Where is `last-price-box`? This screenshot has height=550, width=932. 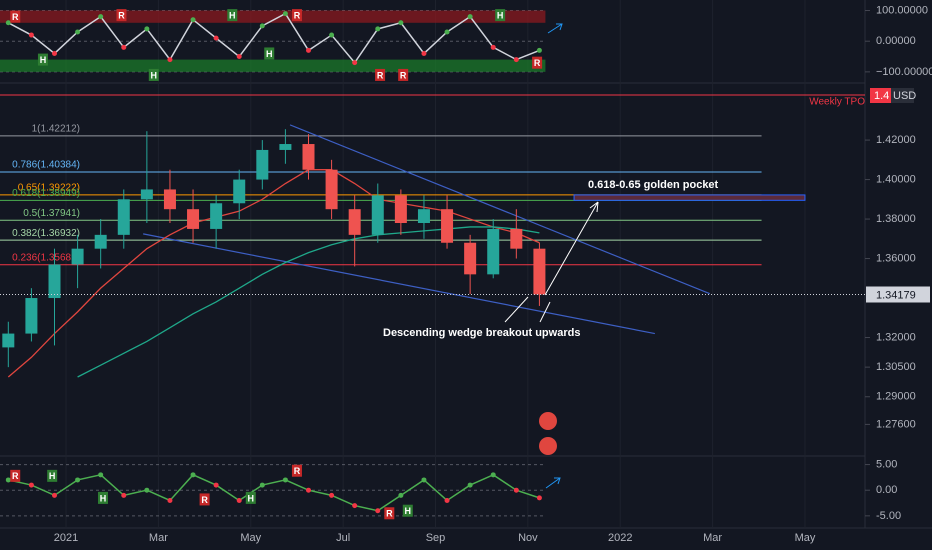 last-price-box is located at coordinates (898, 294).